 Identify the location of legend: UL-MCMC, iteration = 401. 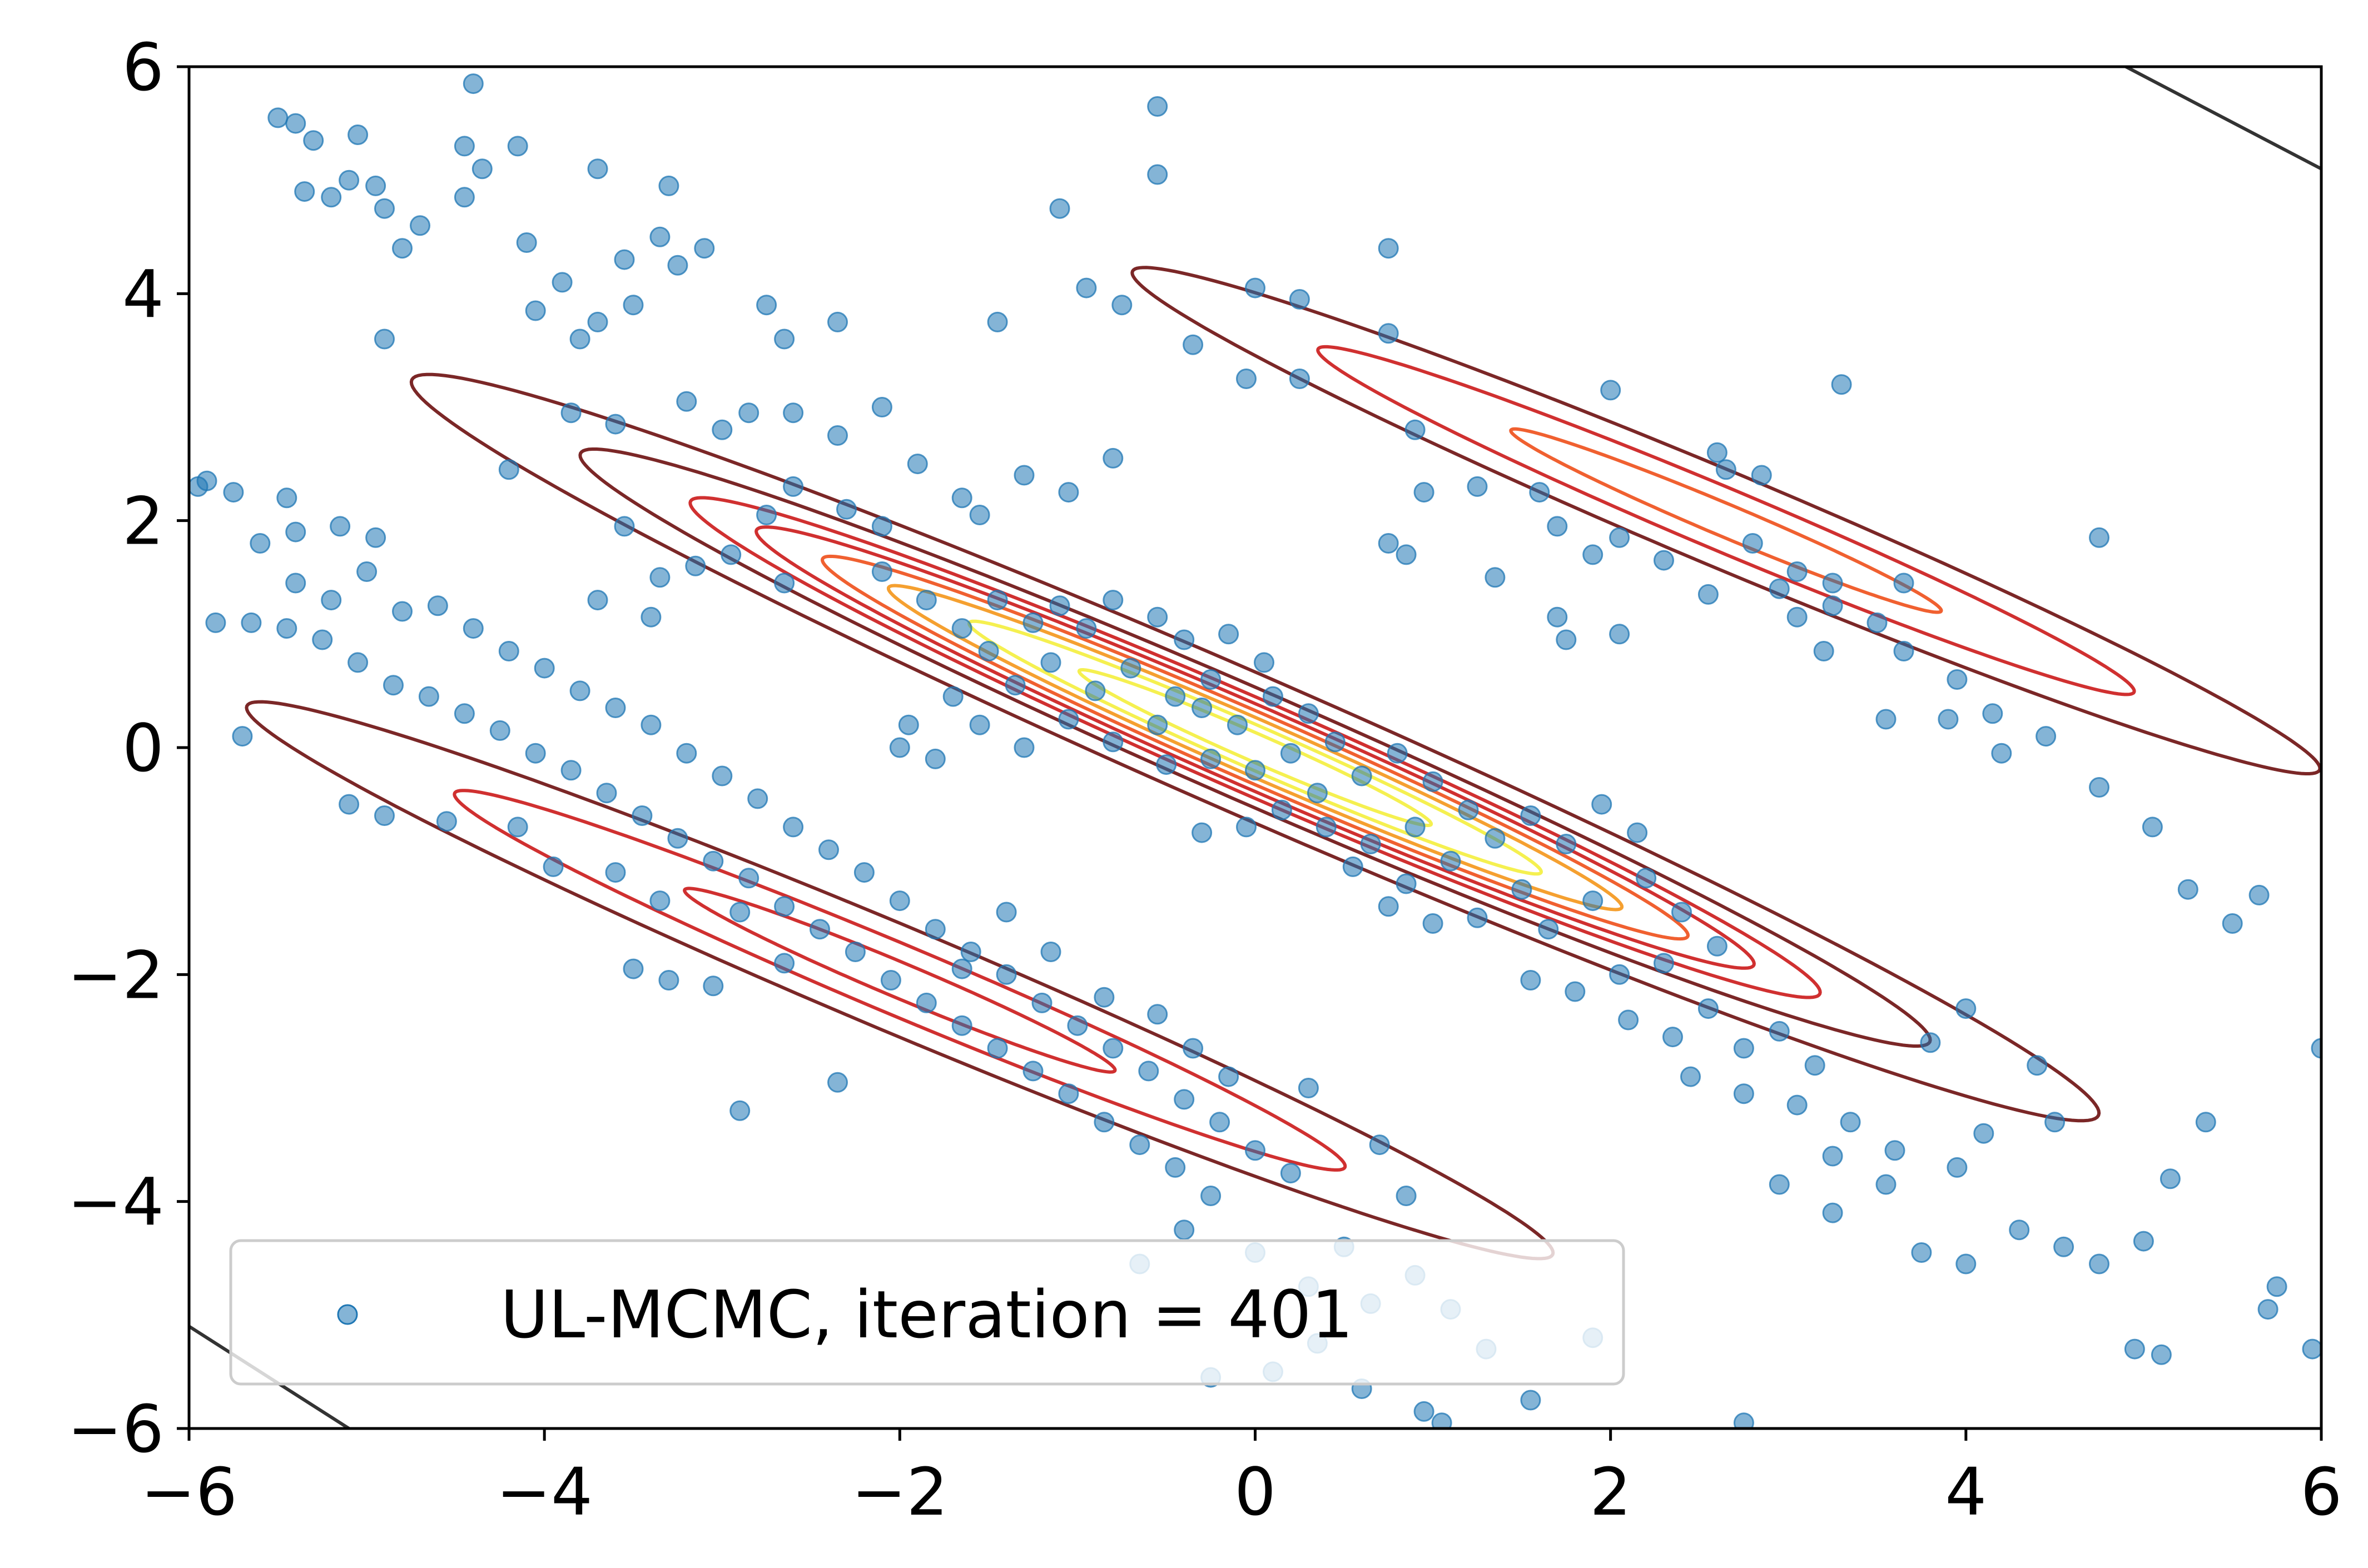
(927, 1312).